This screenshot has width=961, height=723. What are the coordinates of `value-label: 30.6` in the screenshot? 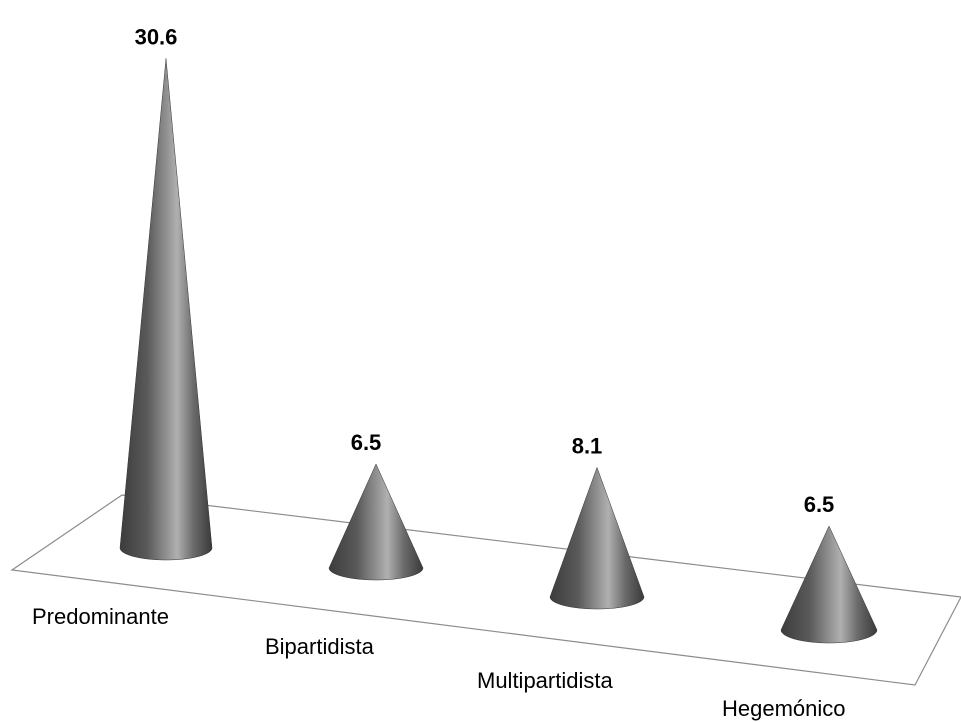 It's located at (156, 36).